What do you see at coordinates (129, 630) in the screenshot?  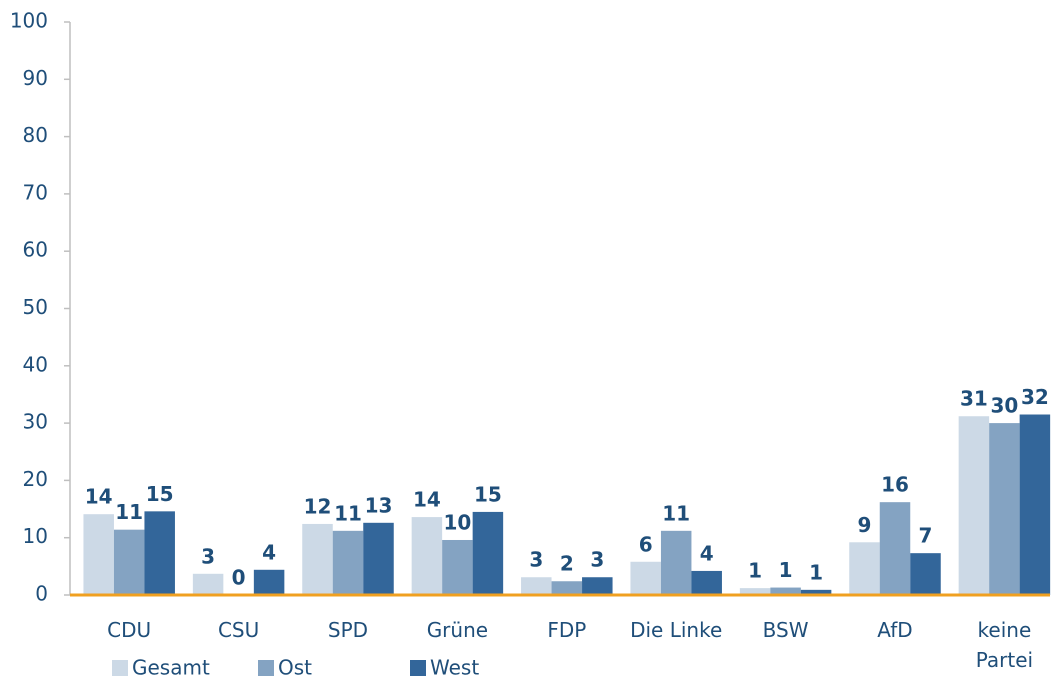 I see `x-tick-label: CDU` at bounding box center [129, 630].